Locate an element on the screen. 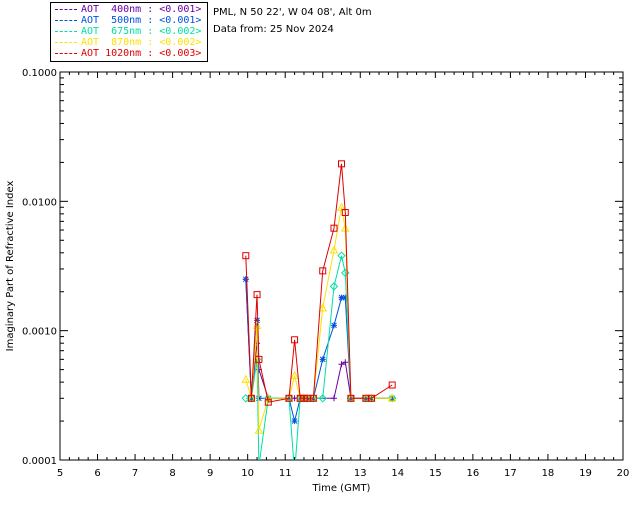 This screenshot has width=640, height=512. x-tick-label: 9 is located at coordinates (210, 473).